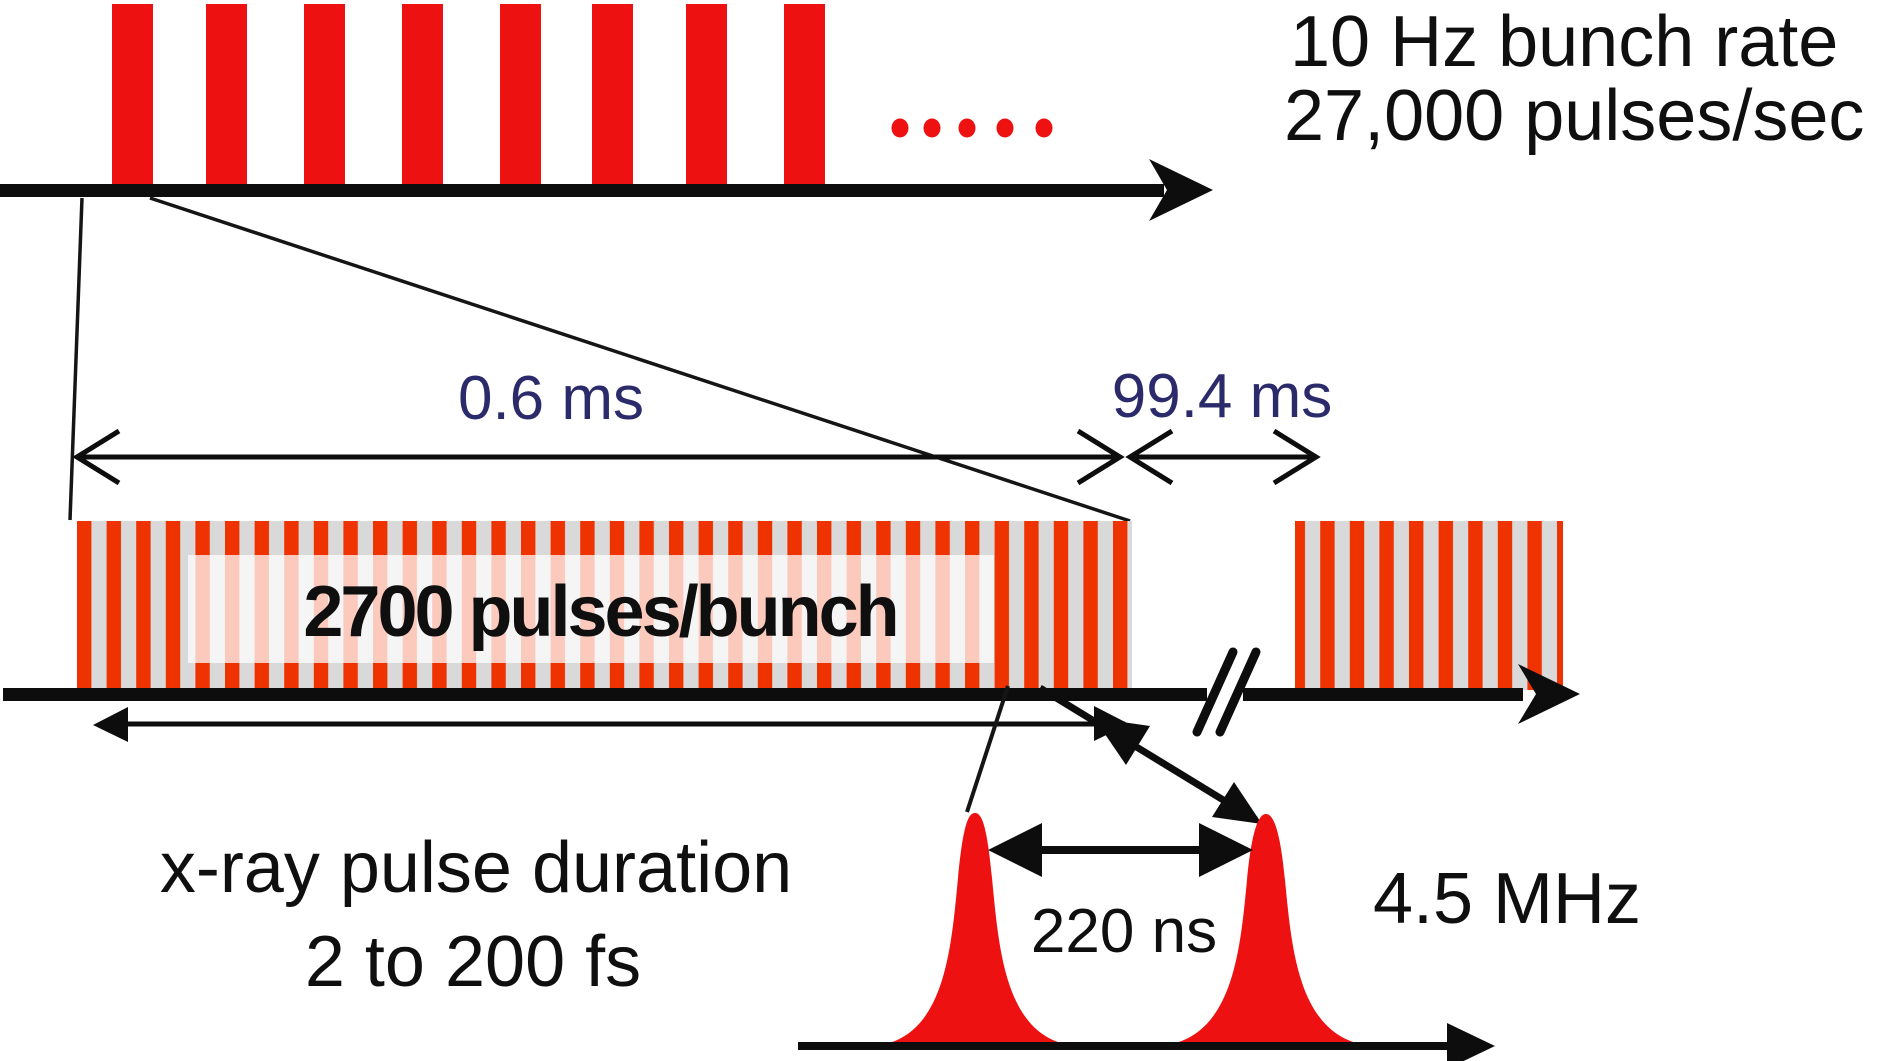 The width and height of the screenshot is (1889, 1061). What do you see at coordinates (1237, 803) in the screenshot?
I see `arrowhead-downright-icon` at bounding box center [1237, 803].